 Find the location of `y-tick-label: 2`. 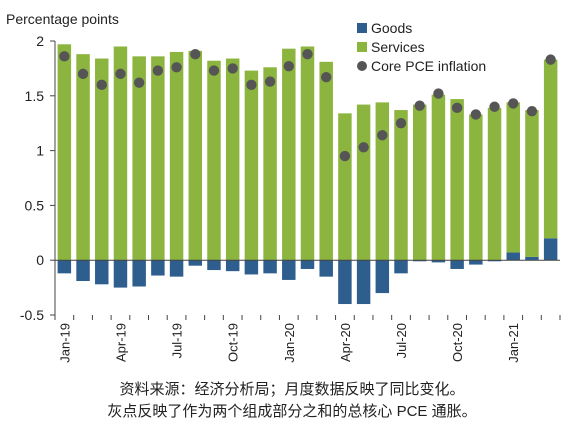

y-tick-label: 2 is located at coordinates (40, 41).